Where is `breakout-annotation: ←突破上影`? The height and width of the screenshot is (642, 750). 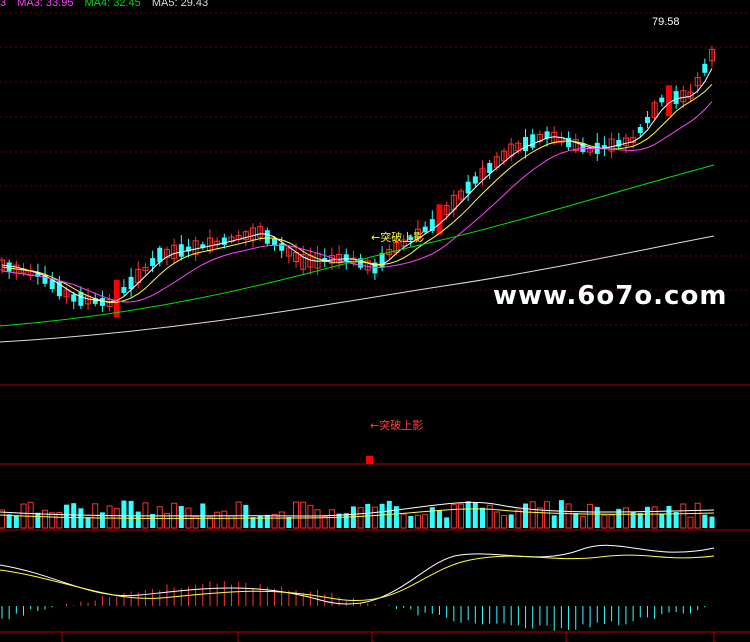 breakout-annotation: ←突破上影 is located at coordinates (397, 237).